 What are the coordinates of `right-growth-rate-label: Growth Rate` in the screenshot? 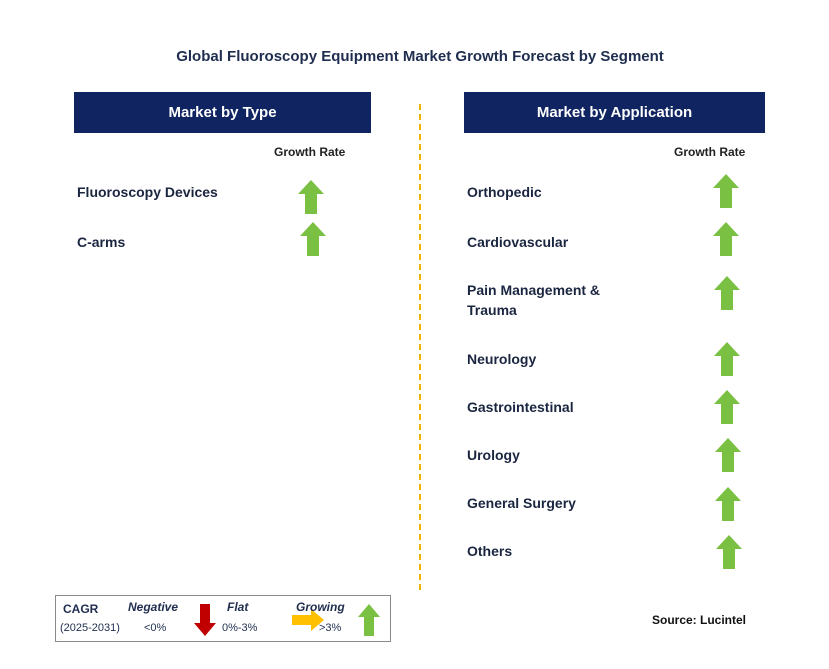 It's located at (710, 152).